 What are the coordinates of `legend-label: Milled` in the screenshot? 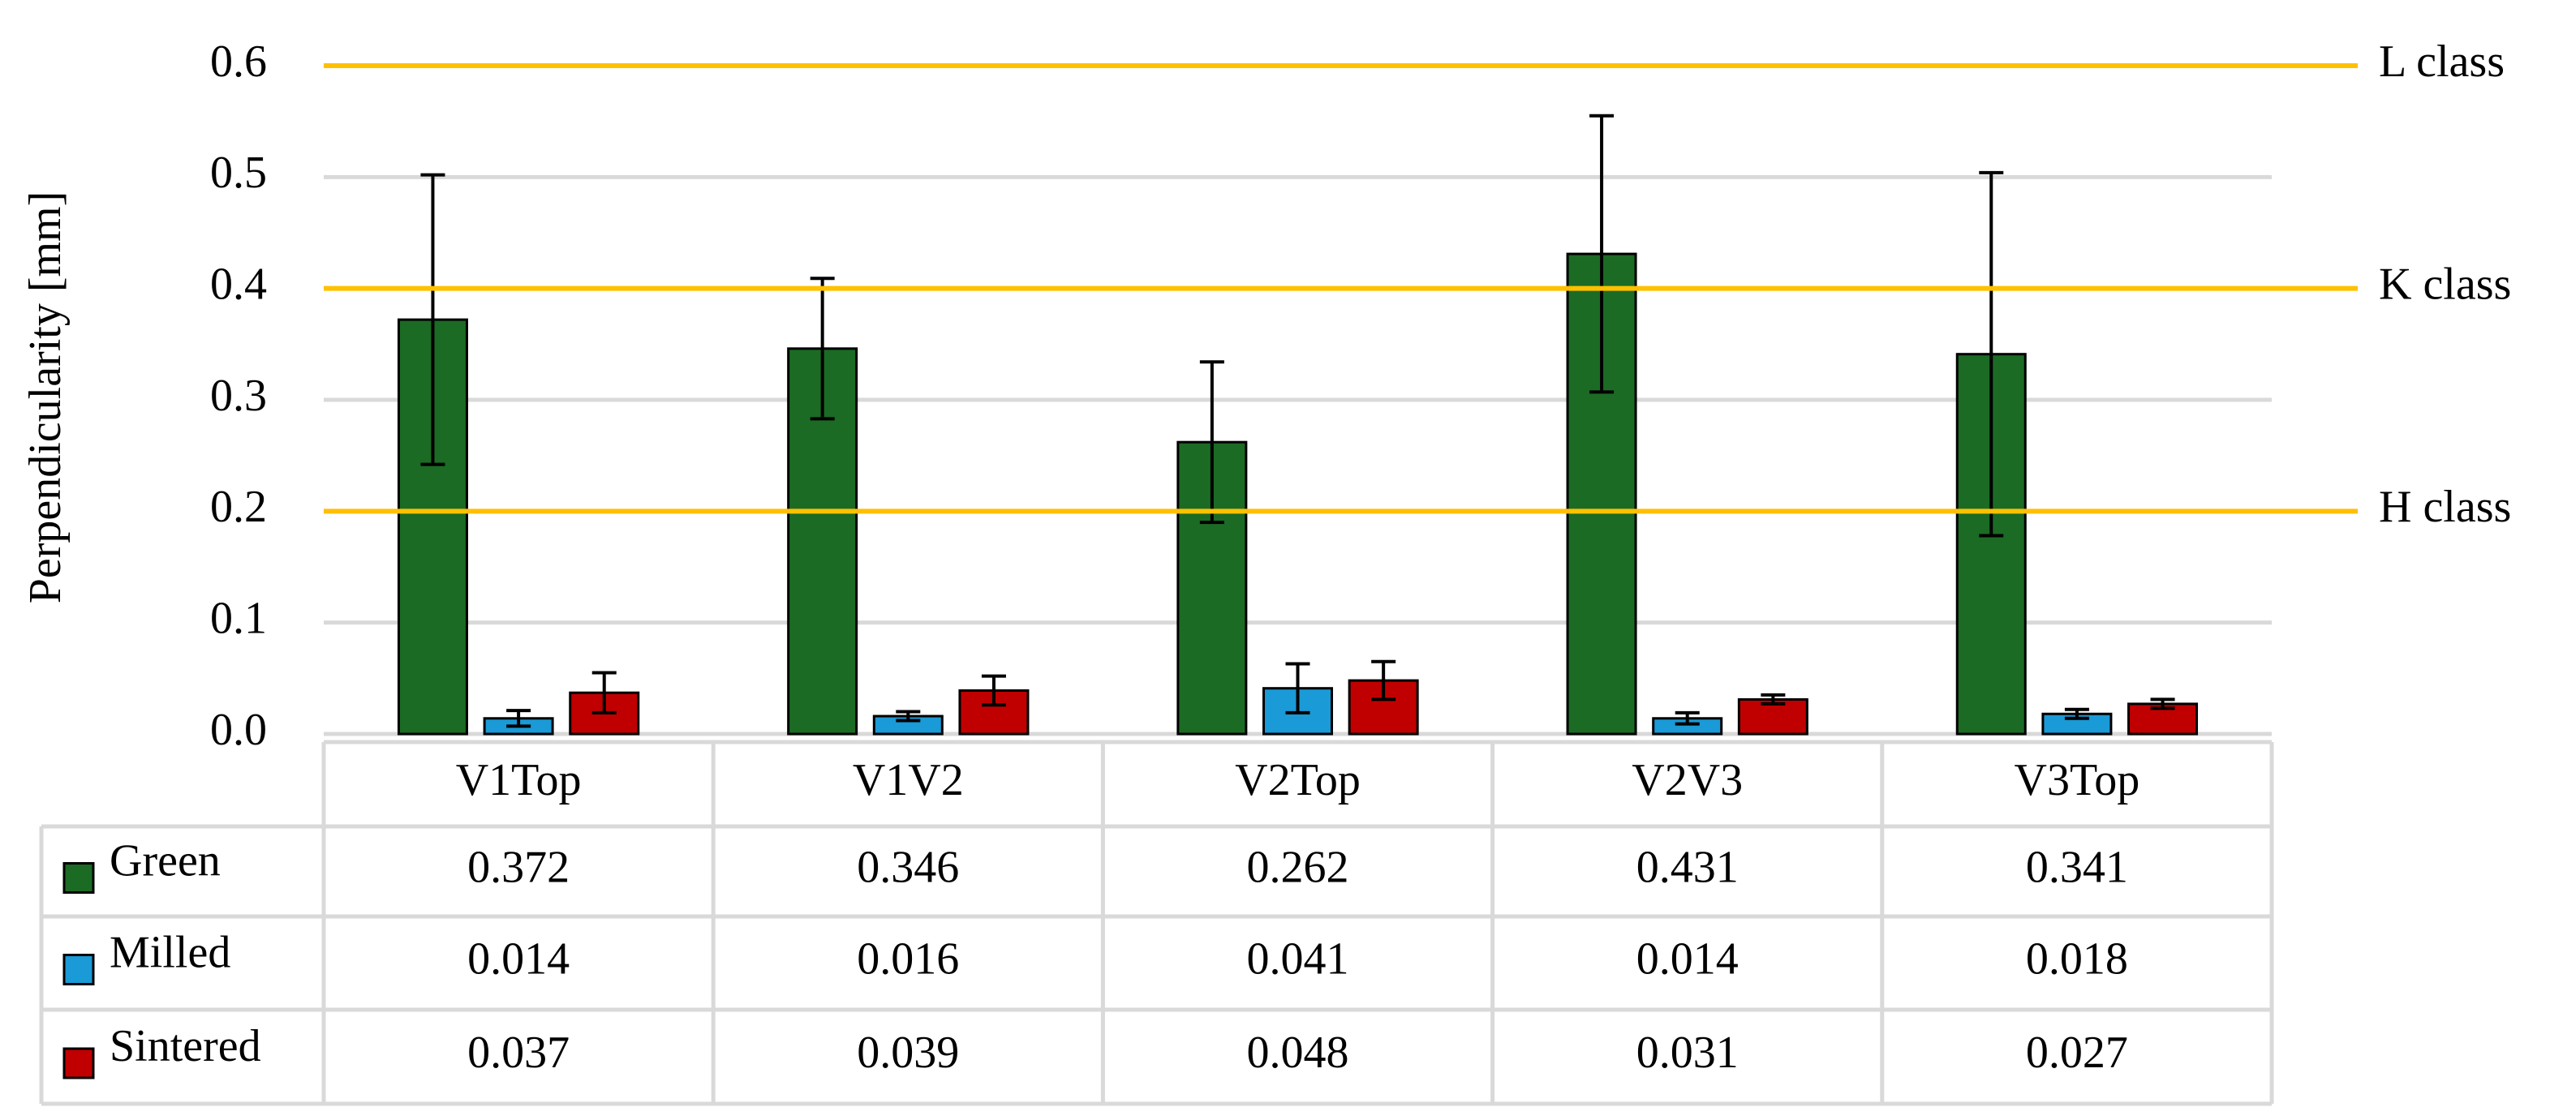 It's located at (170, 952).